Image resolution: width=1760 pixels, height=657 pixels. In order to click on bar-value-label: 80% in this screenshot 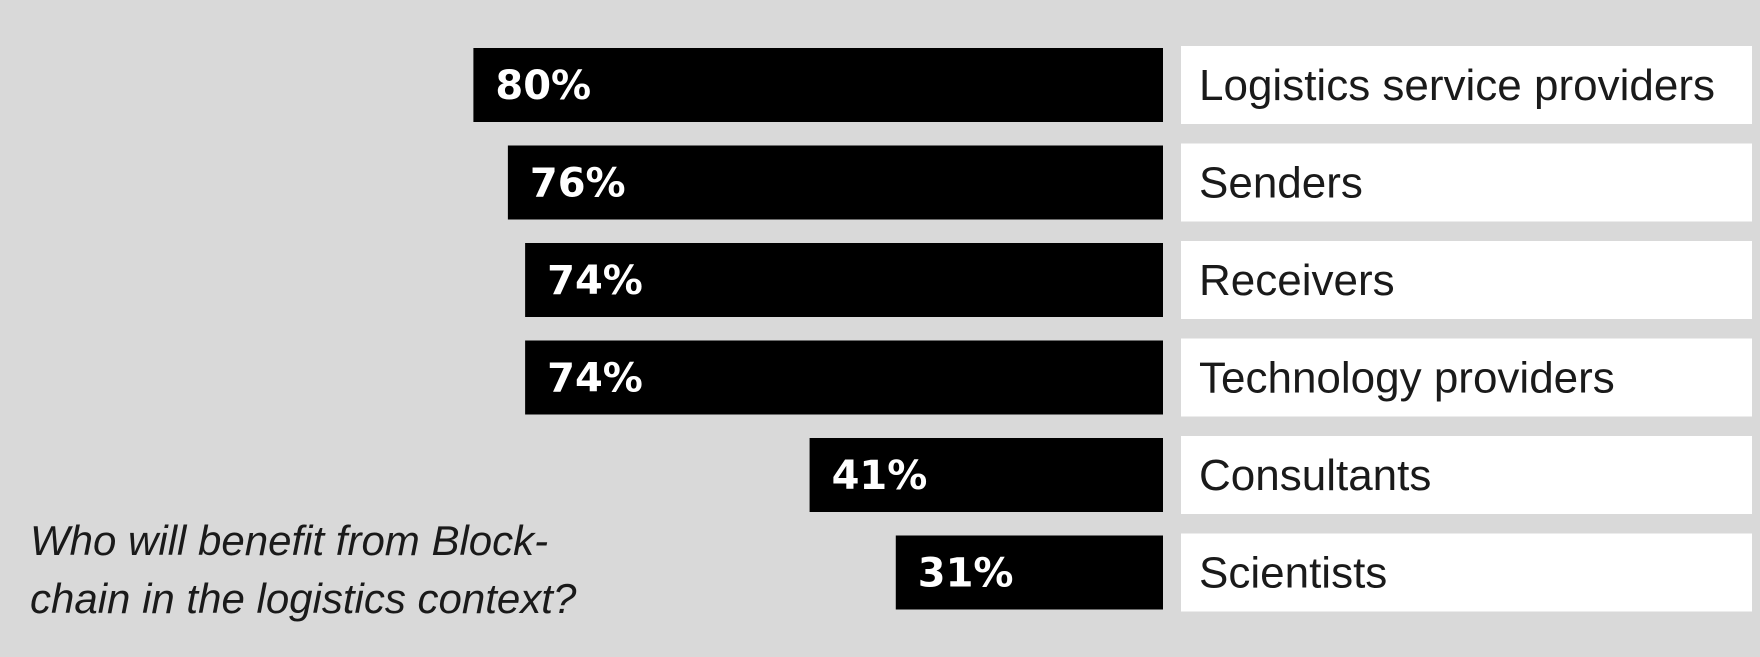, I will do `click(543, 86)`.